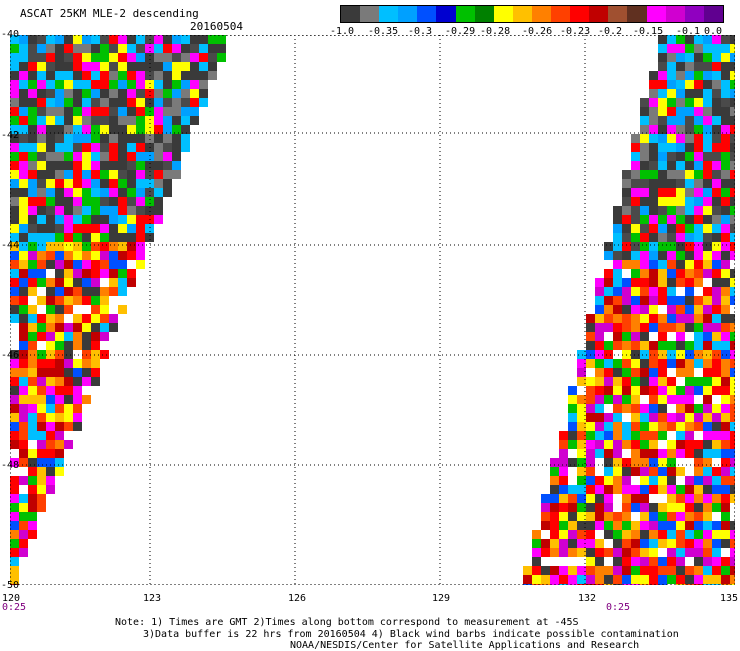 The image size is (740, 651). What do you see at coordinates (729, 598) in the screenshot?
I see `x-tick-label: 135` at bounding box center [729, 598].